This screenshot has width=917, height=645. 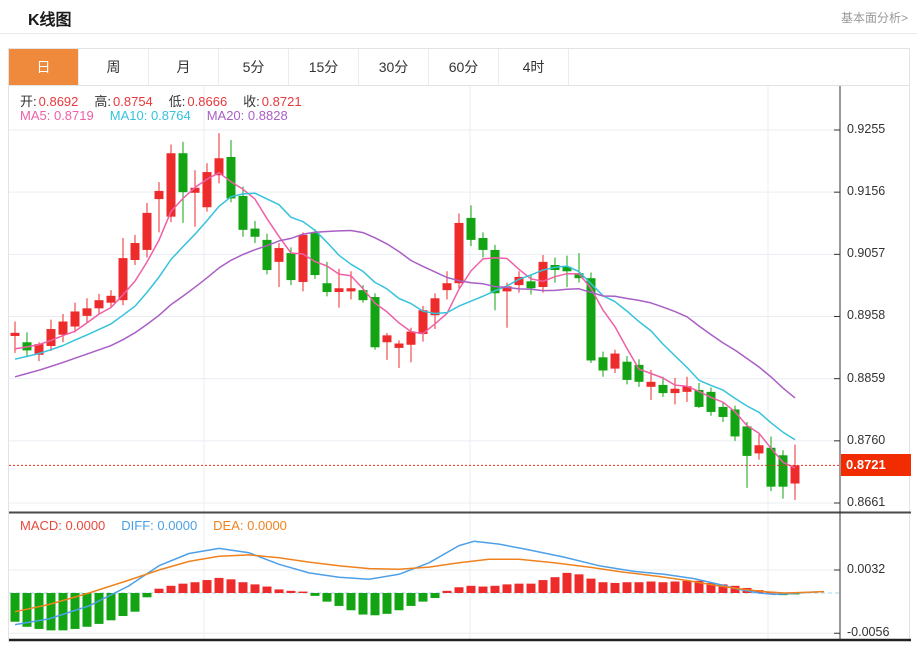 I want to click on tabstrip-filler, so click(x=739, y=67).